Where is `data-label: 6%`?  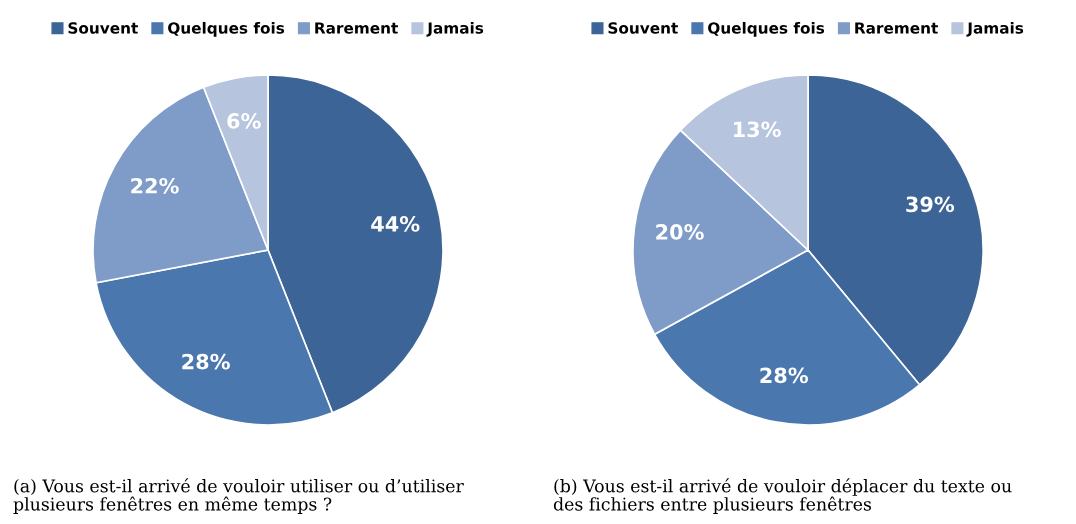
data-label: 6% is located at coordinates (244, 121).